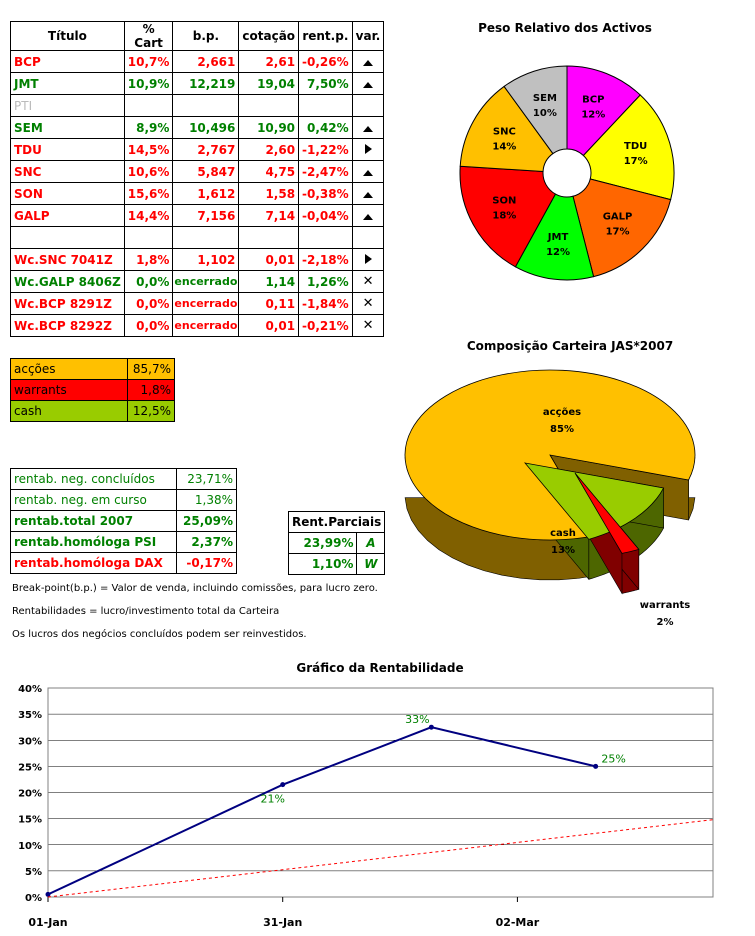 The height and width of the screenshot is (936, 755). What do you see at coordinates (665, 605) in the screenshot?
I see `pie3d-label: warrants` at bounding box center [665, 605].